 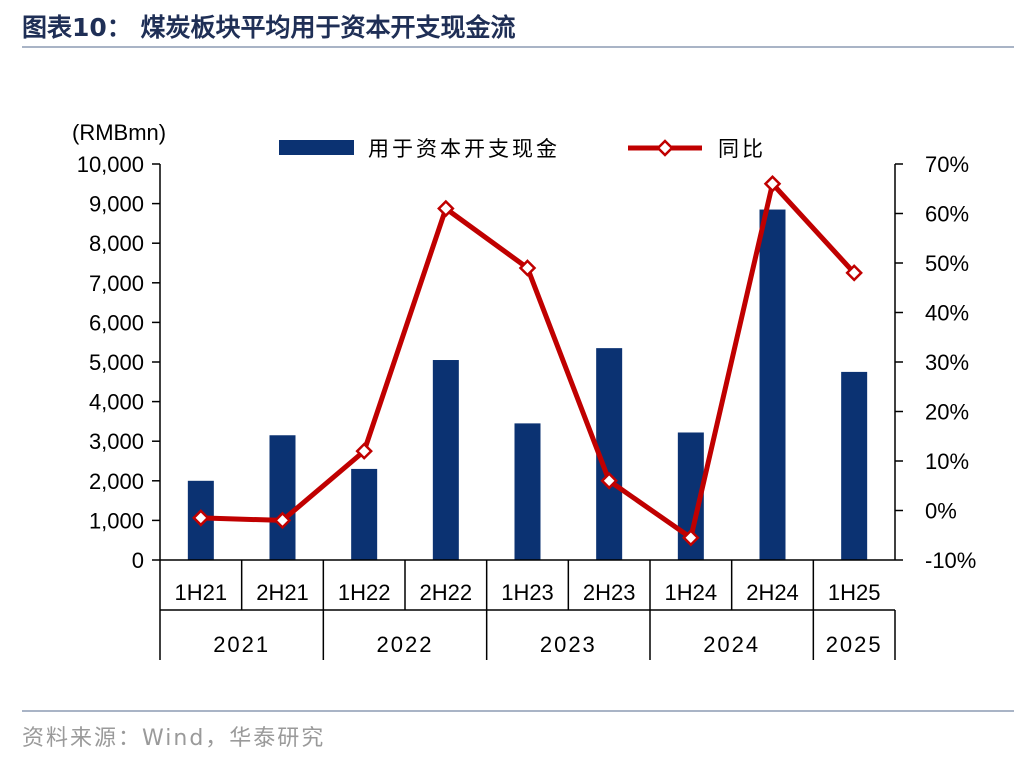 I want to click on yoy-marker-1h23, so click(x=527, y=268).